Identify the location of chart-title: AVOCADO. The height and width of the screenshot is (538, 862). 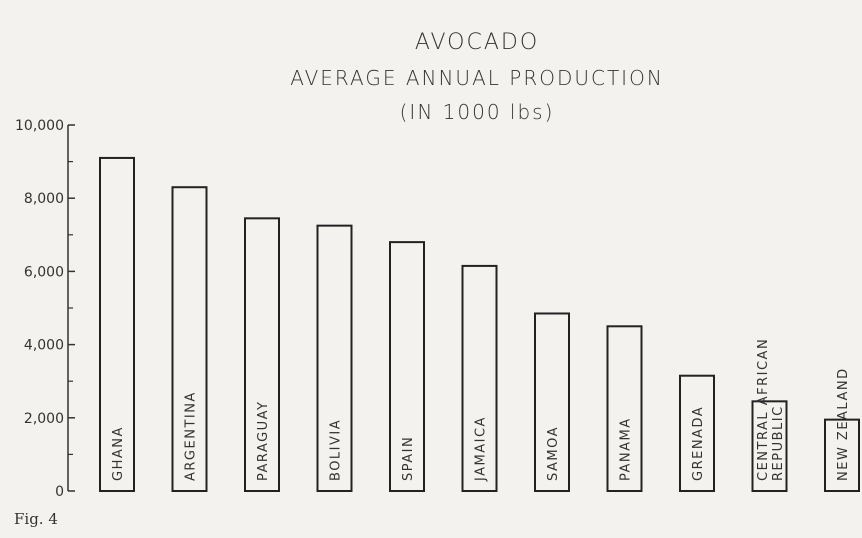
(477, 42).